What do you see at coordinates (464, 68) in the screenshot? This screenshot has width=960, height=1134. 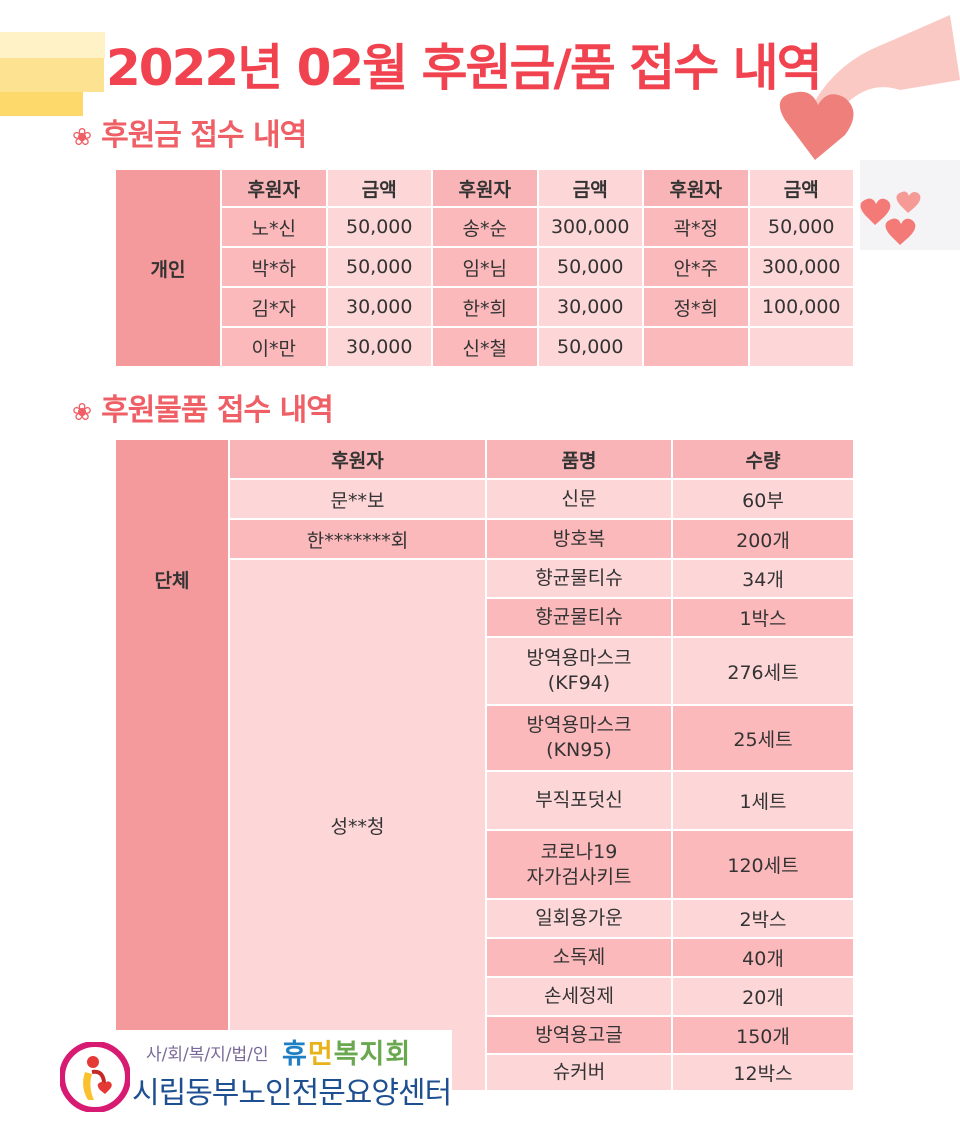 I see `page-title: 2022년 02월 후원금/품 접수 내역` at bounding box center [464, 68].